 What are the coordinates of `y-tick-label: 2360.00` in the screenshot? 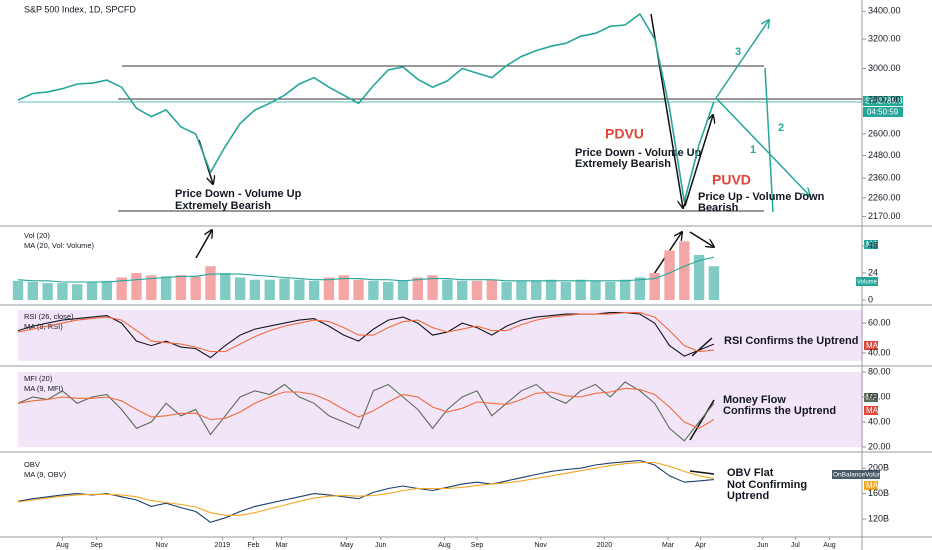 It's located at (884, 178).